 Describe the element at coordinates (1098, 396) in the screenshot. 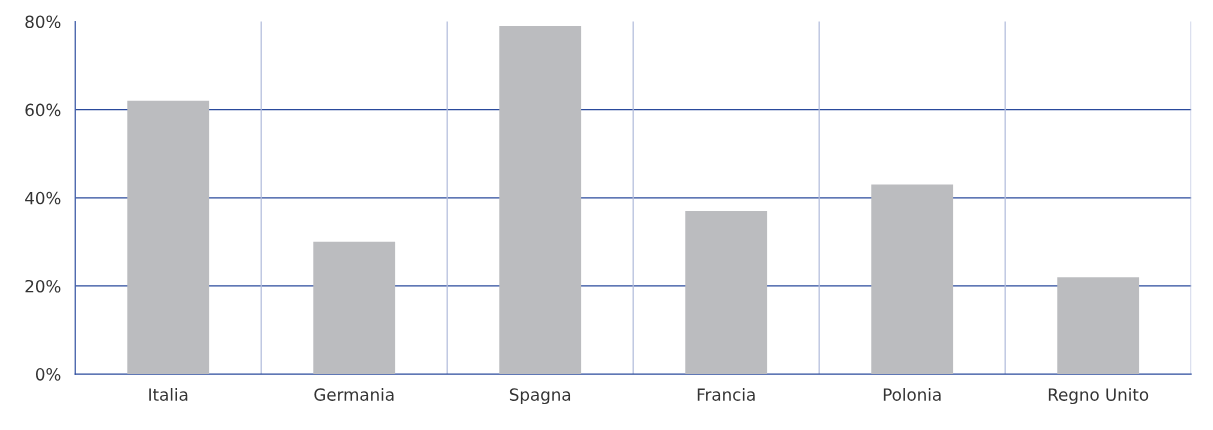

I see `x-tick-label: Regno Unito` at that location.